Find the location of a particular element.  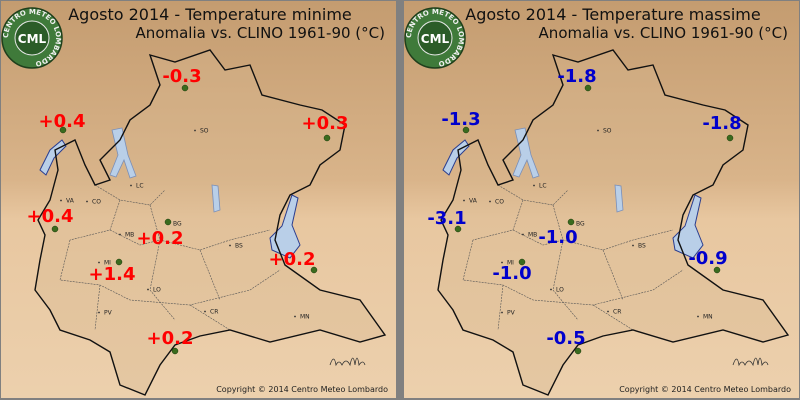

anomaly-label: -1.3 is located at coordinates (460, 119).